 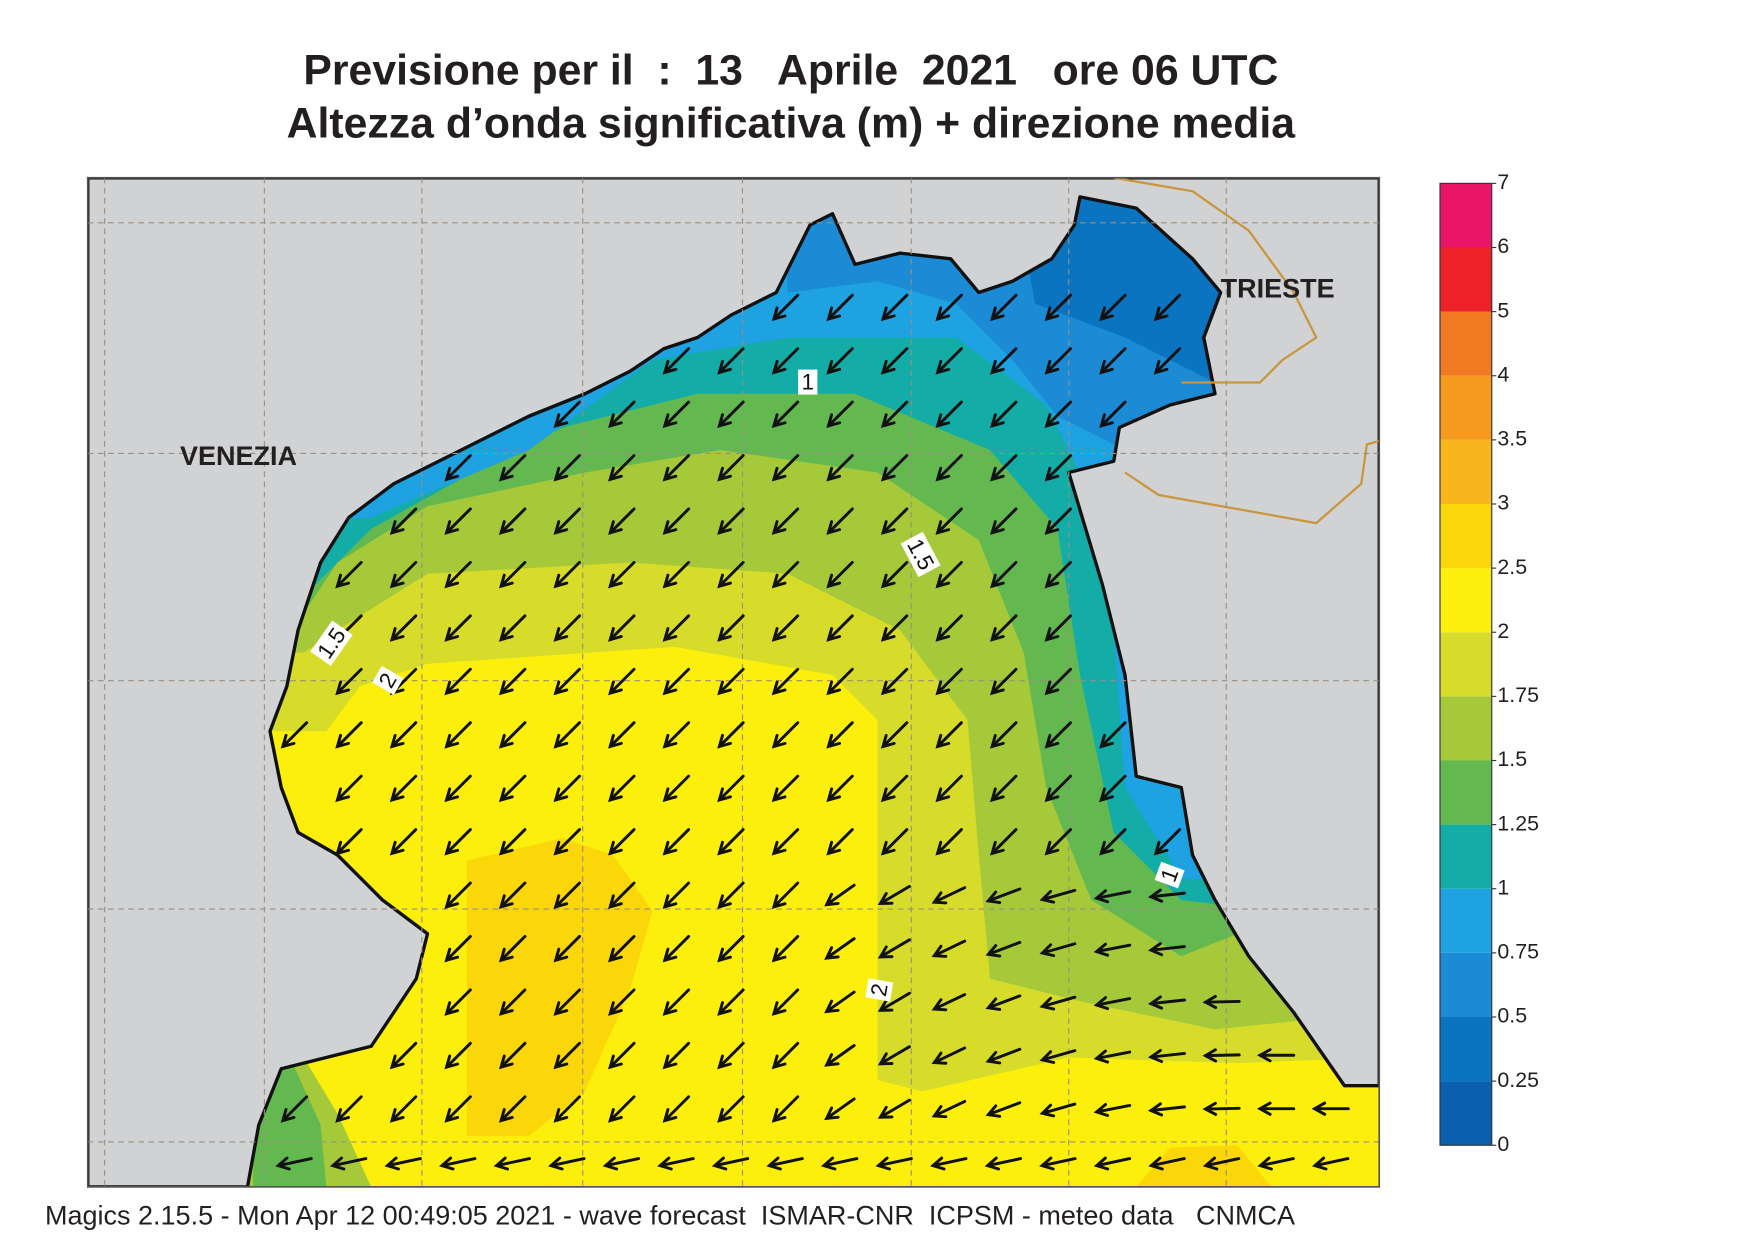 I want to click on contour-label: 1.5, so click(x=331, y=643).